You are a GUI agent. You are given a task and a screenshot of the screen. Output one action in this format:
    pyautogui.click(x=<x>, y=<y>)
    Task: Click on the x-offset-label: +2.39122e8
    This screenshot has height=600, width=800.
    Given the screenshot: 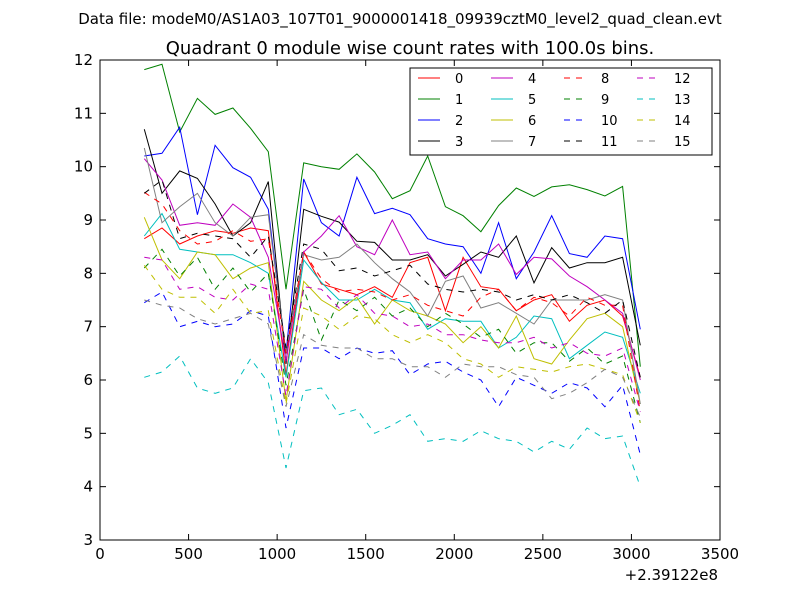 What is the action you would take?
    pyautogui.click(x=671, y=575)
    